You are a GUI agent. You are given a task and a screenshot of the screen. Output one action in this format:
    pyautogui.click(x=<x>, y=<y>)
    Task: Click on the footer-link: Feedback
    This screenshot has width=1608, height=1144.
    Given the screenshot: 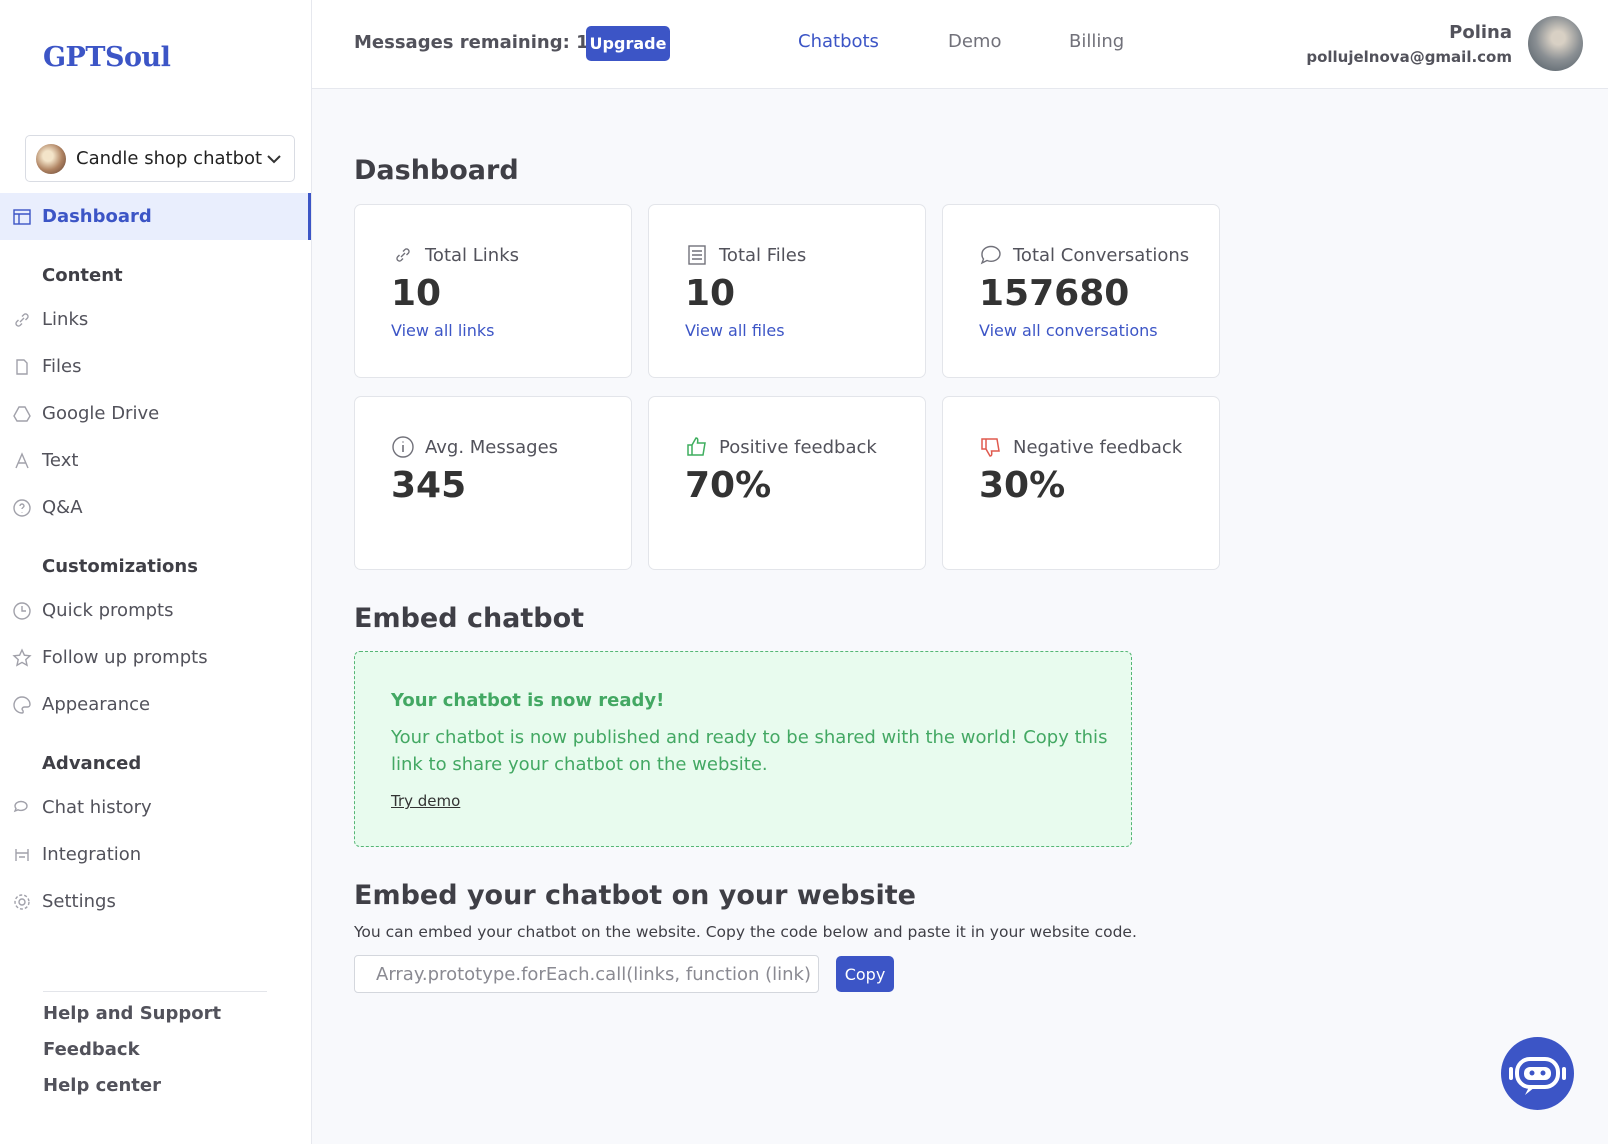 What is the action you would take?
    pyautogui.click(x=91, y=1049)
    